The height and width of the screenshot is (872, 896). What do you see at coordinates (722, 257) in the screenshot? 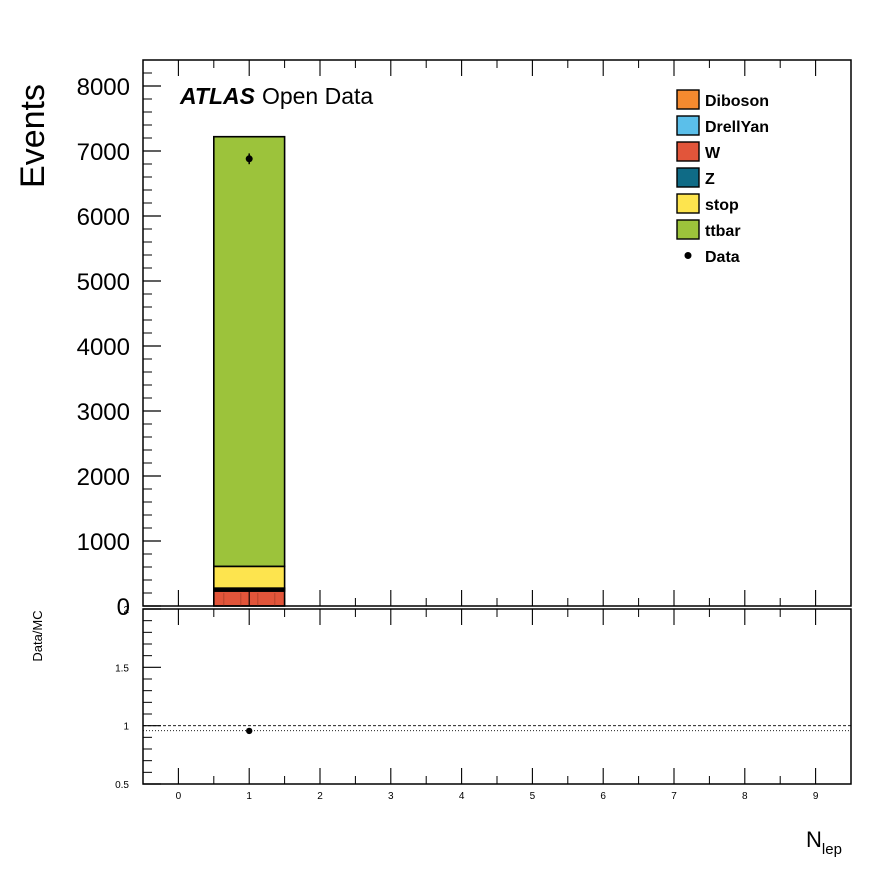
I see `legend-label-data: Data` at bounding box center [722, 257].